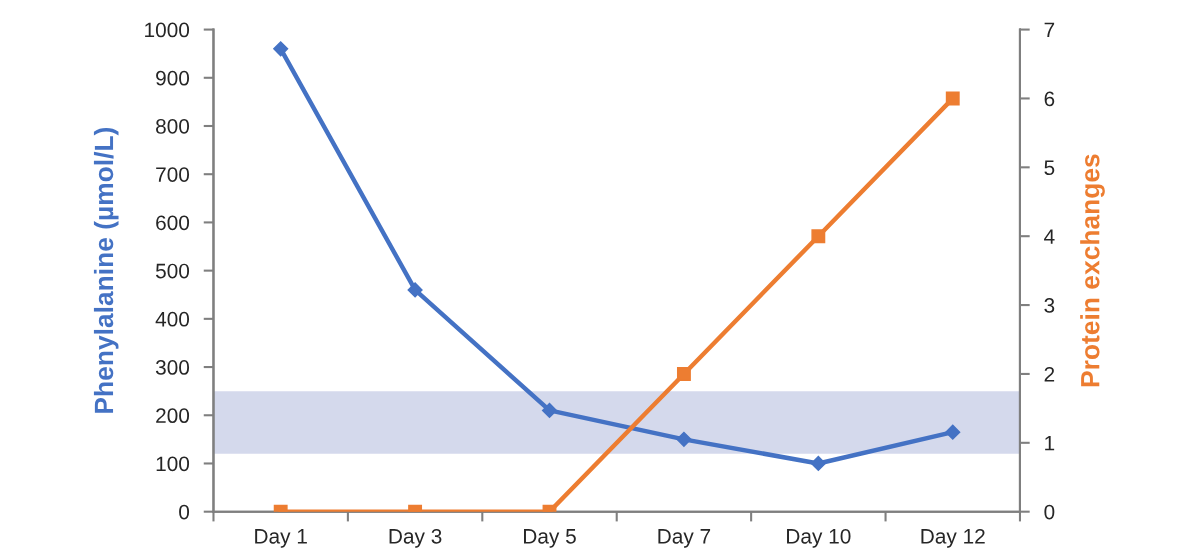  Describe the element at coordinates (173, 416) in the screenshot. I see `y-tick-label: 200` at that location.